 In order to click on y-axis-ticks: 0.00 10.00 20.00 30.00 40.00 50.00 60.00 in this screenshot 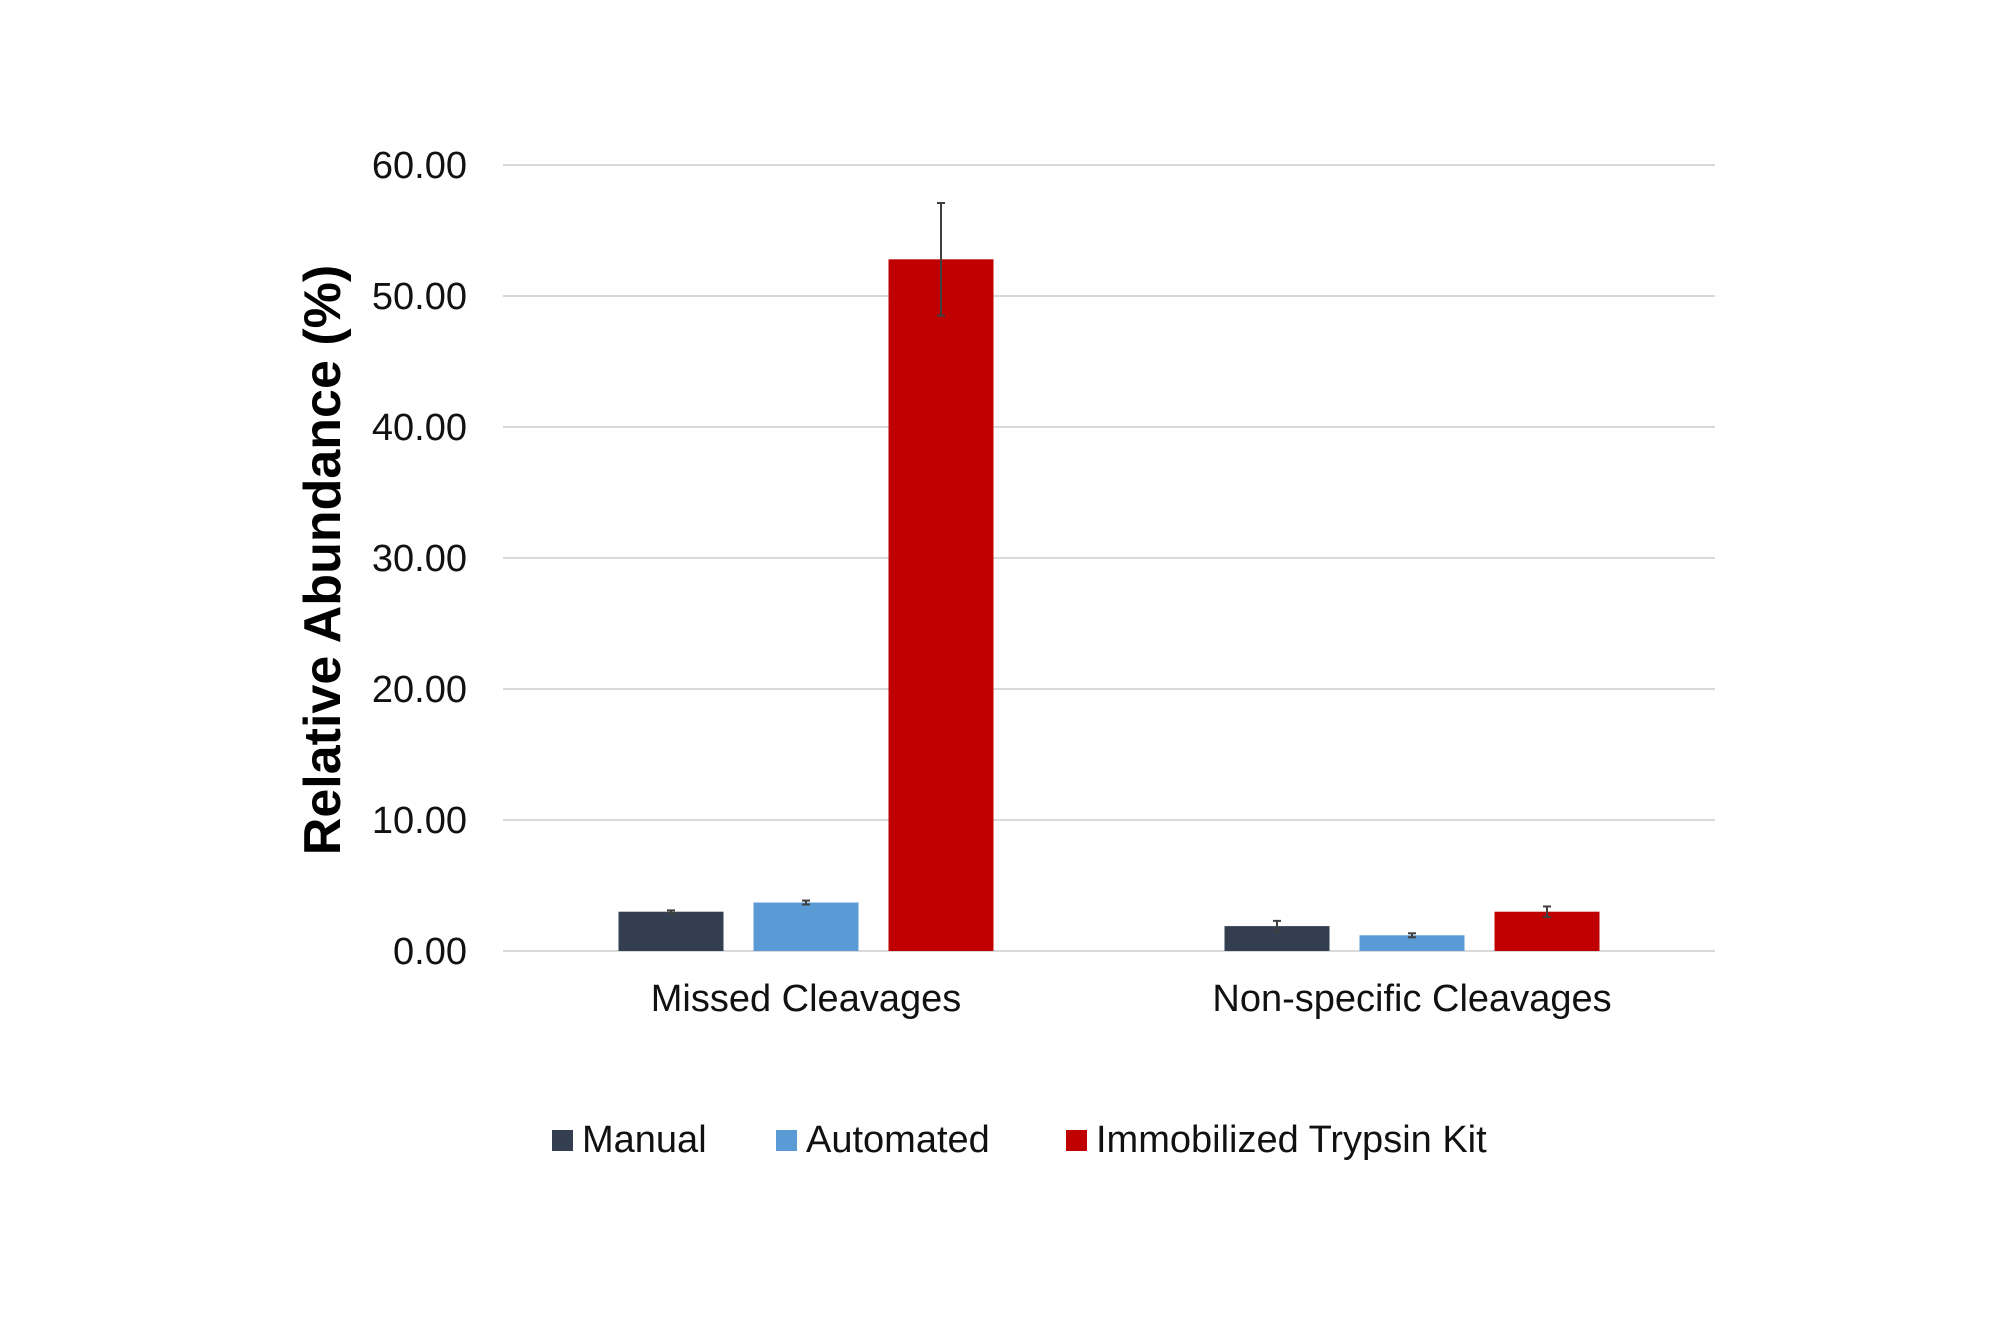, I will do `click(419, 559)`.